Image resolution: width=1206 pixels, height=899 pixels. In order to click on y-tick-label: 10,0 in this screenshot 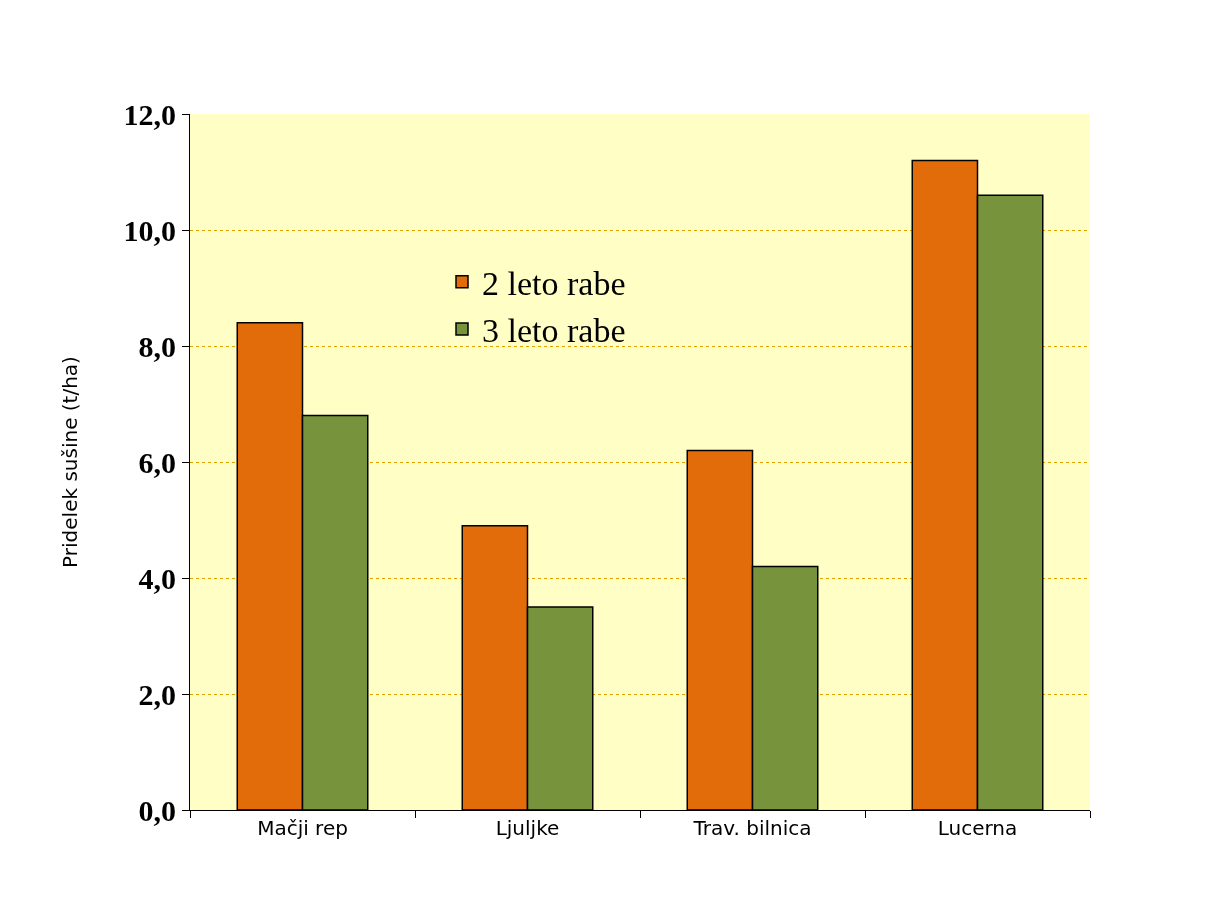, I will do `click(149, 230)`.